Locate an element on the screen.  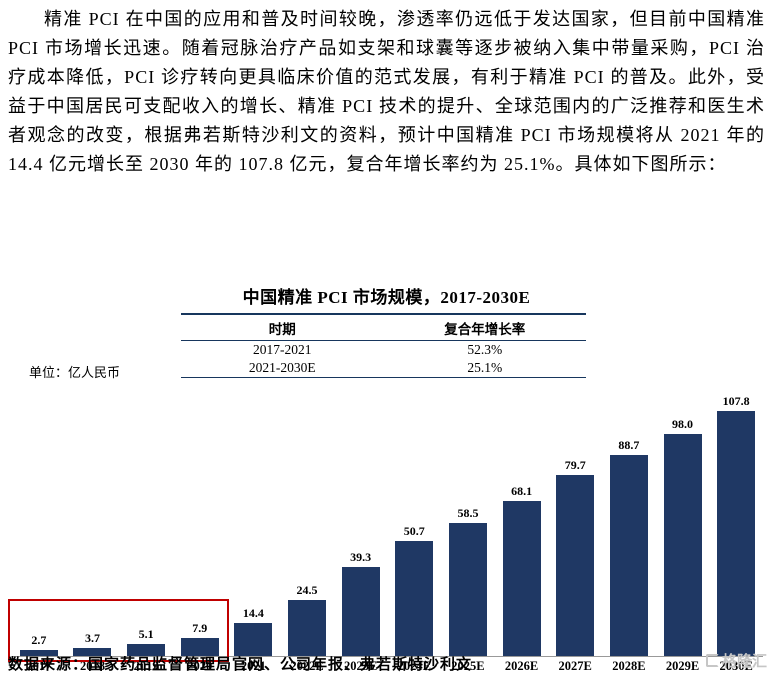
bar-category-label: 2018 is located at coordinates (92, 666).